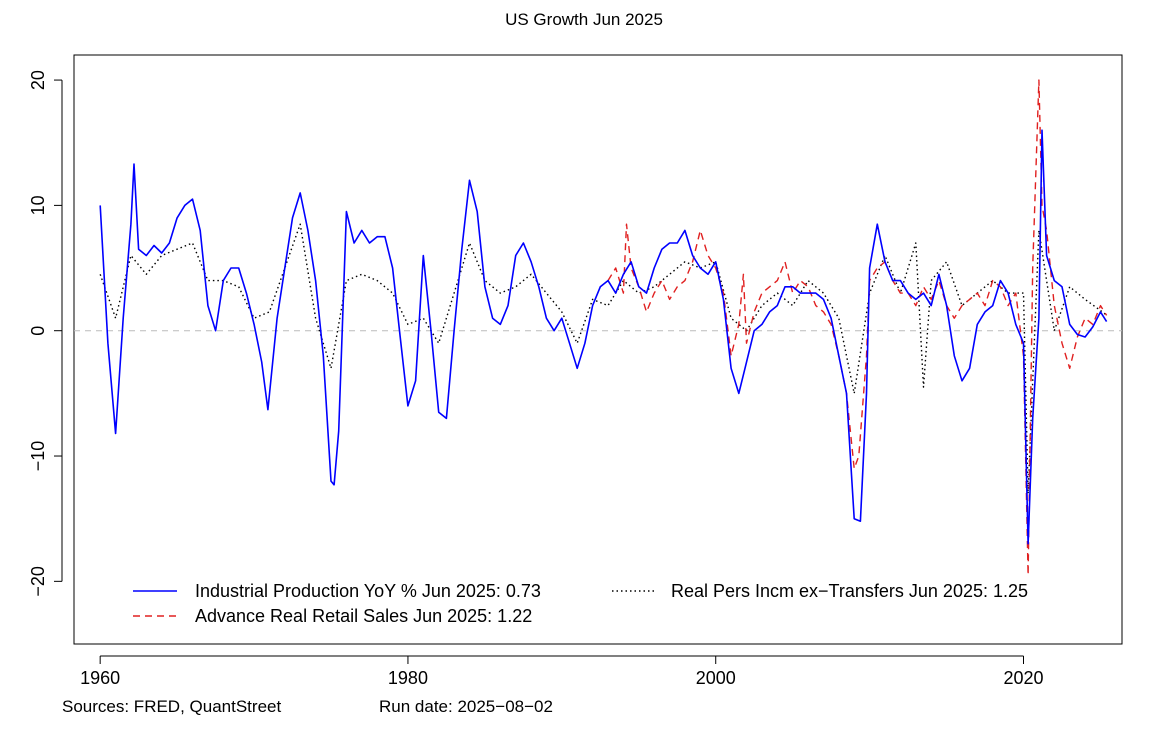 The width and height of the screenshot is (1168, 746). What do you see at coordinates (38, 80) in the screenshot?
I see `y-tick-label-0: 20` at bounding box center [38, 80].